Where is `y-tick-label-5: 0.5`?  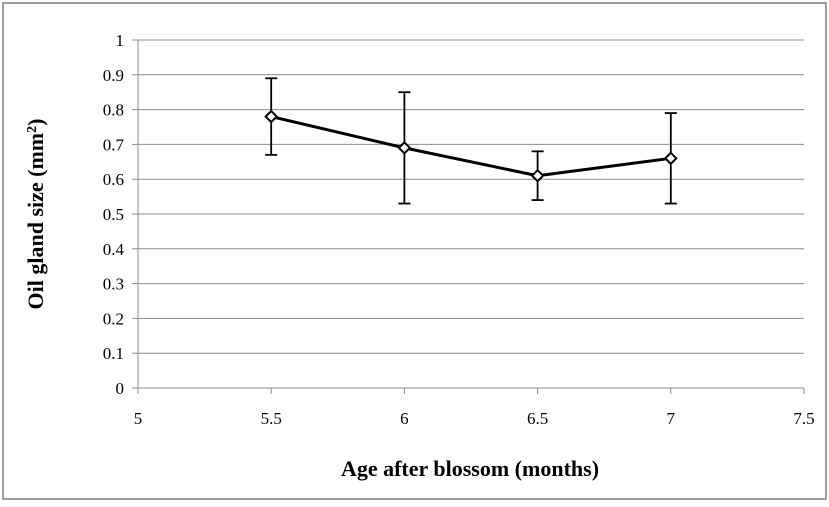 y-tick-label-5: 0.5 is located at coordinates (113, 214).